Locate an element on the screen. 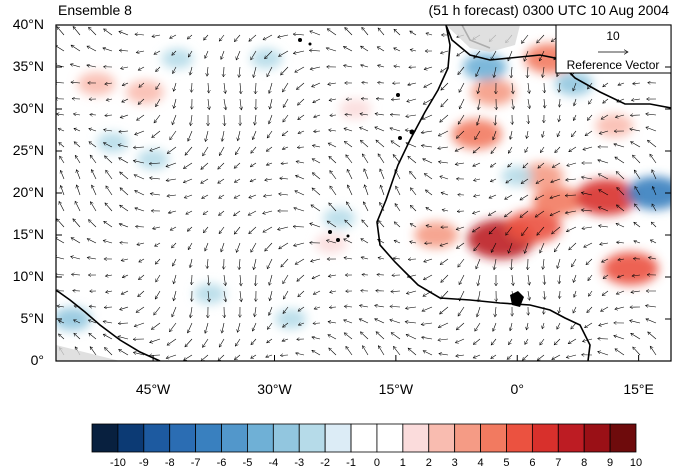  colorbar-label: -7 is located at coordinates (196, 463).